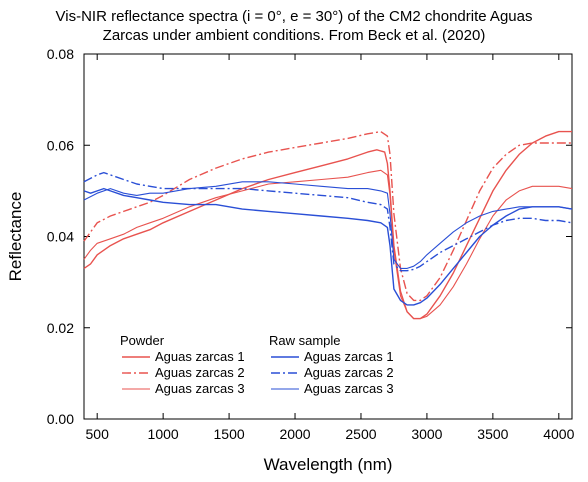  I want to click on x-tick-label: 2500, so click(360, 434).